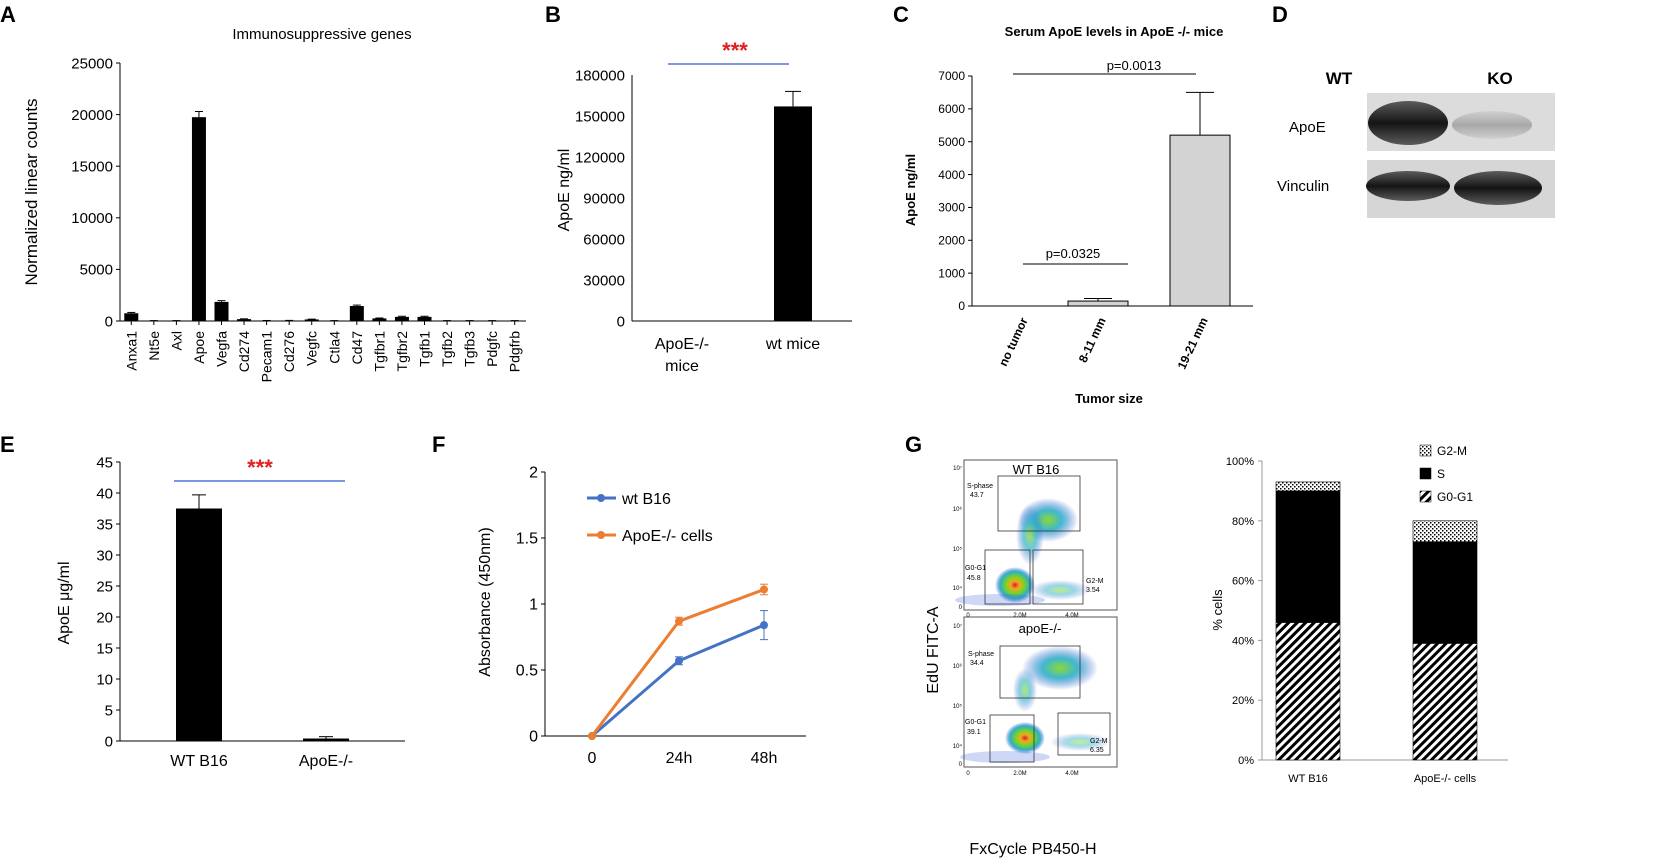  What do you see at coordinates (104, 617) in the screenshot?
I see `panel-e-ytick-4: 20` at bounding box center [104, 617].